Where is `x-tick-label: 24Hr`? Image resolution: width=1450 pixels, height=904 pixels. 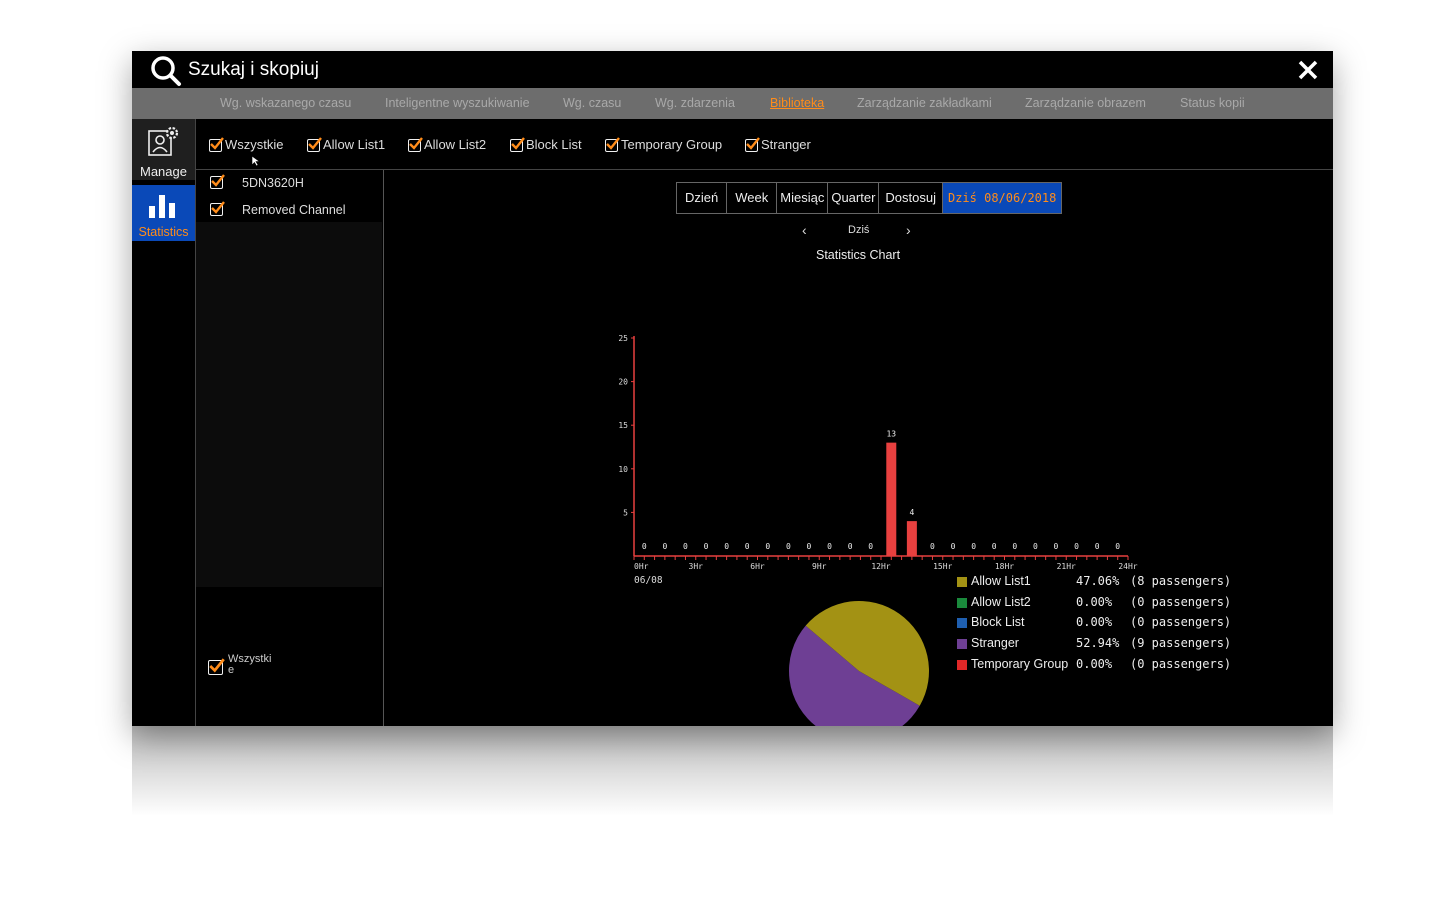 x-tick-label: 24Hr is located at coordinates (1127, 566).